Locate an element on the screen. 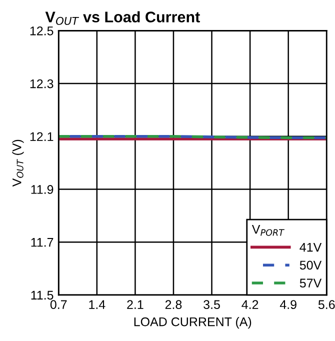 The width and height of the screenshot is (335, 341). legend-label: 57V is located at coordinates (311, 283).